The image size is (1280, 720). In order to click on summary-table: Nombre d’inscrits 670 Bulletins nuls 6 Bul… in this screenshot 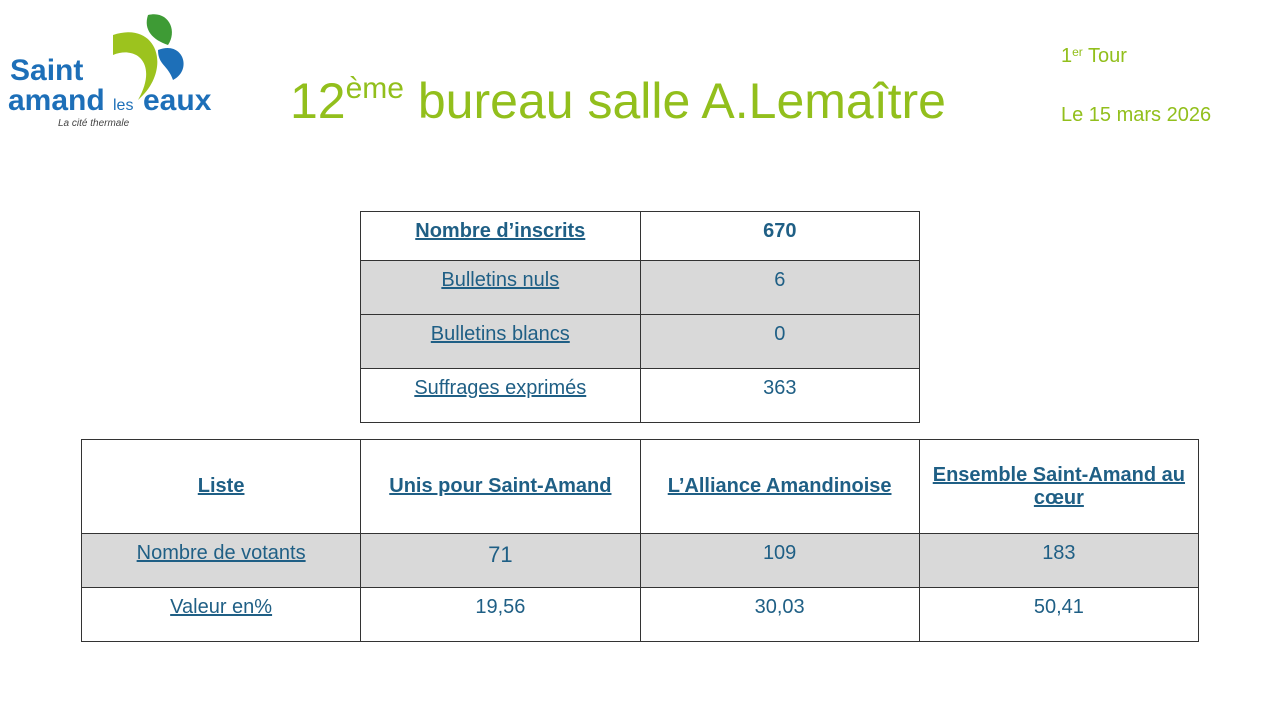, I will do `click(640, 317)`.